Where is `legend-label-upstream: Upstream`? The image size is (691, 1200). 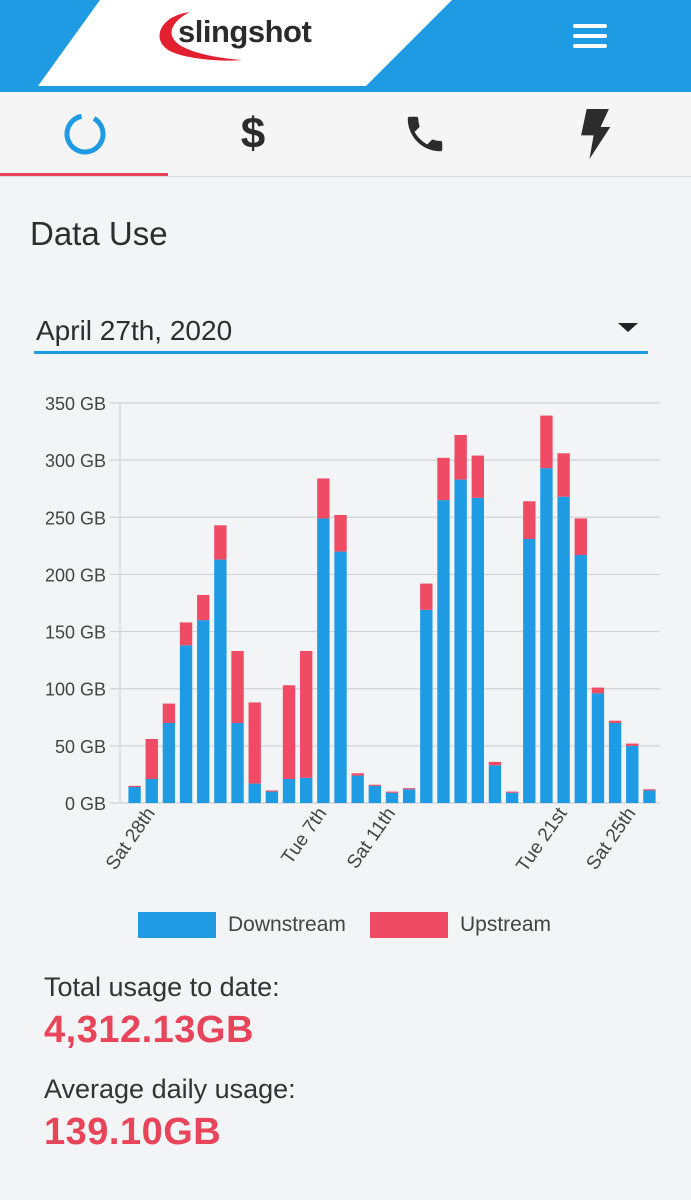
legend-label-upstream: Upstream is located at coordinates (506, 924).